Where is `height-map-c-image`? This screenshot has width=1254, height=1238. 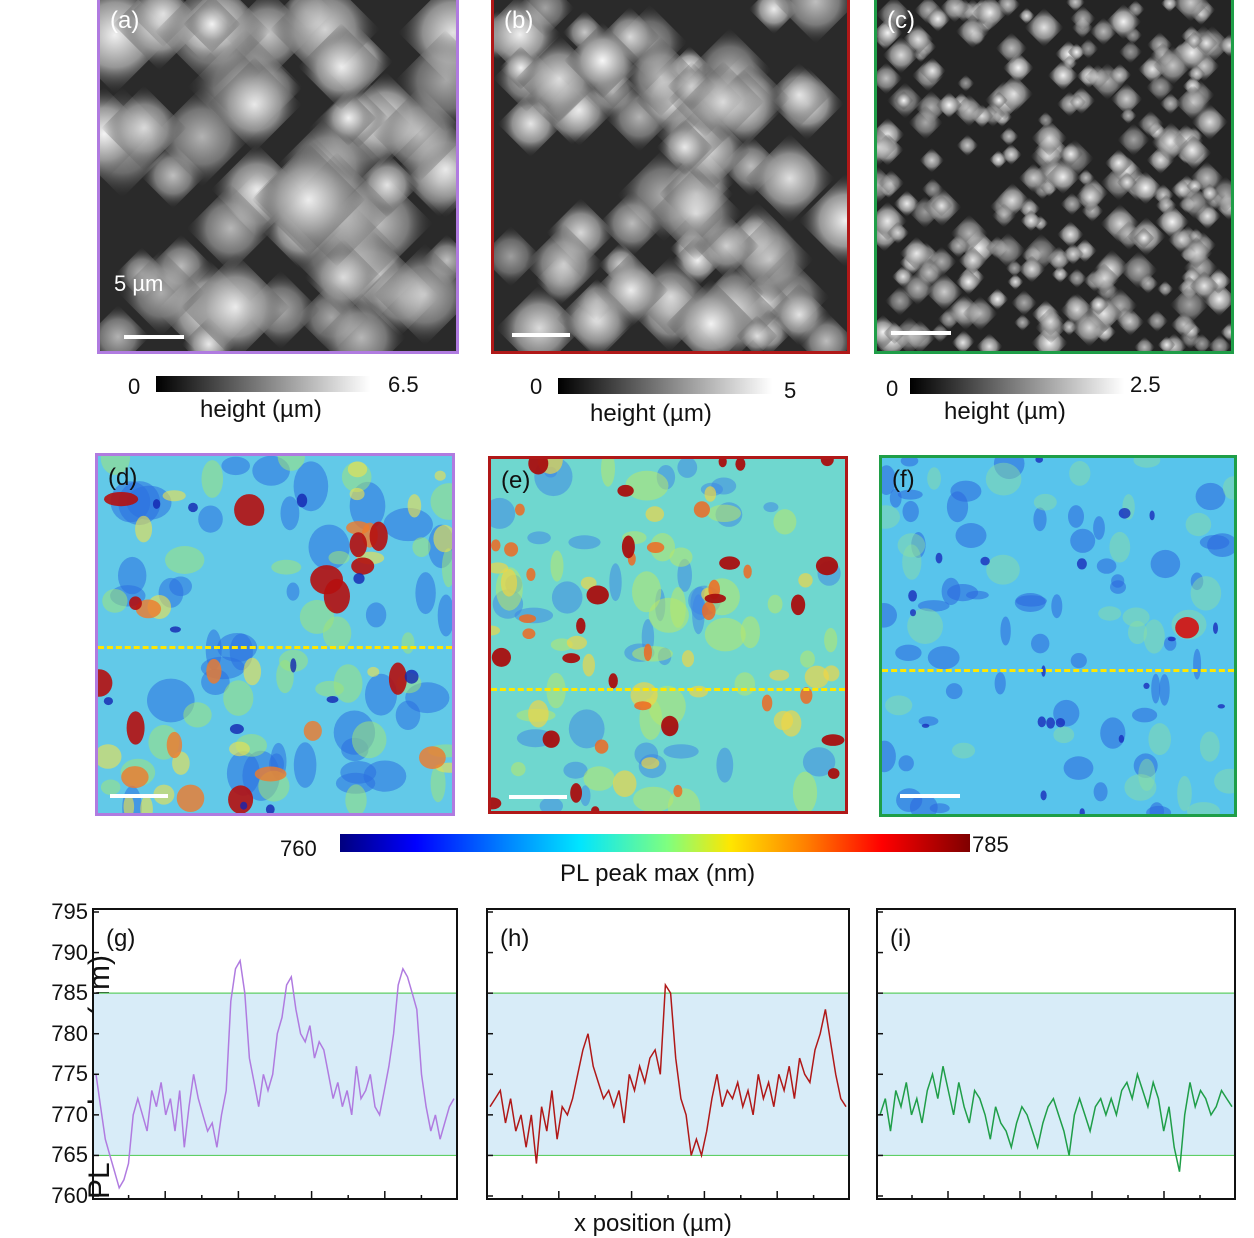
height-map-c-image is located at coordinates (1054, 175).